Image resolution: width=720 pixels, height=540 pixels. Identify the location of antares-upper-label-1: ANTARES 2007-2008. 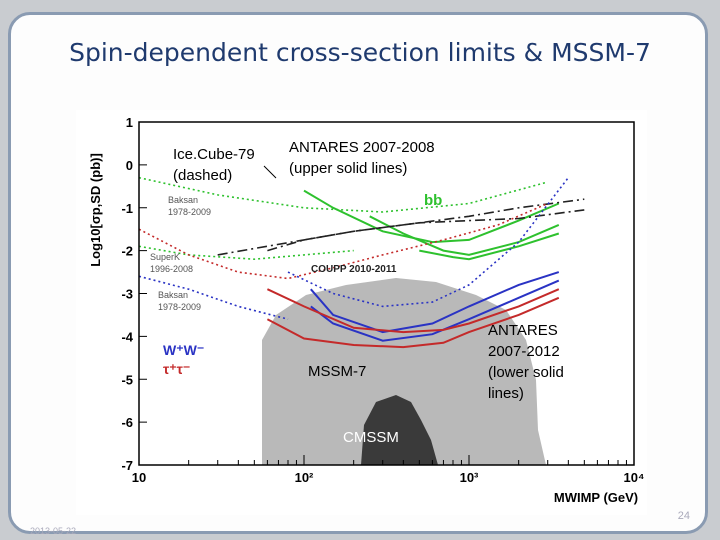
(362, 147).